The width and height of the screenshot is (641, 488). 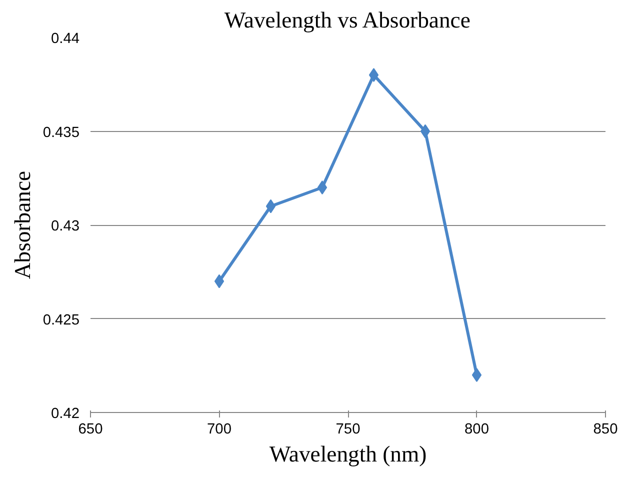 I want to click on x-tick-label: 750, so click(x=348, y=430).